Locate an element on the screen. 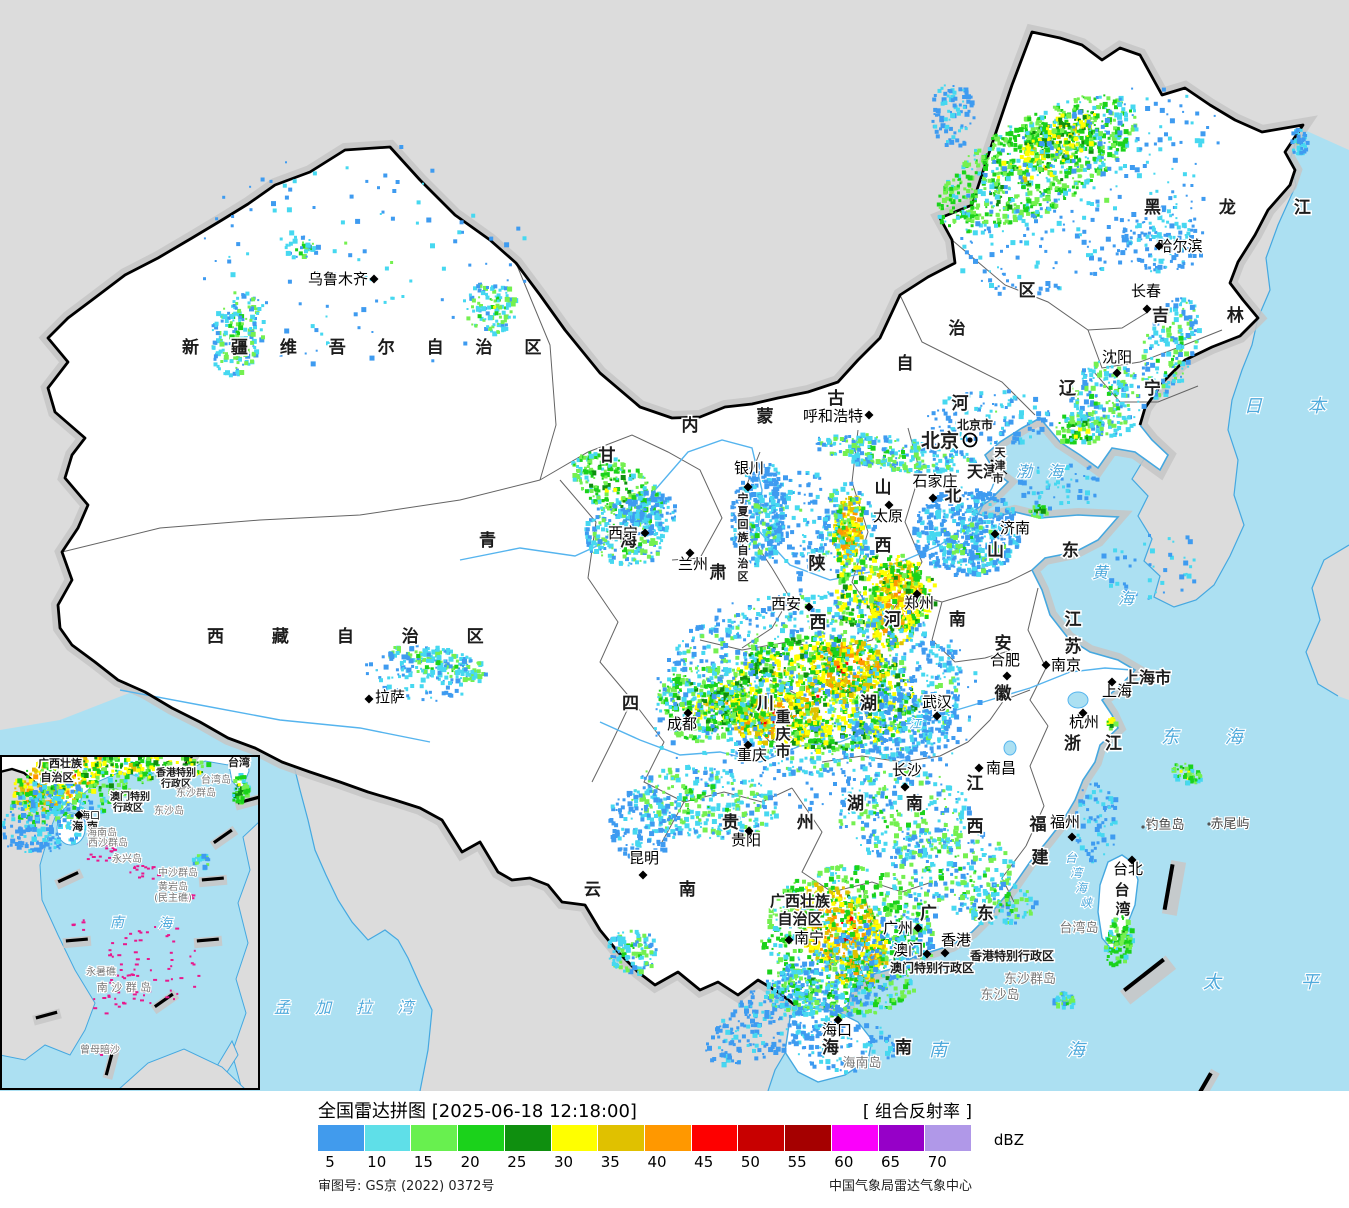 The image size is (1349, 1208). sea-label: 太 平 洋 is located at coordinates (1276, 982).